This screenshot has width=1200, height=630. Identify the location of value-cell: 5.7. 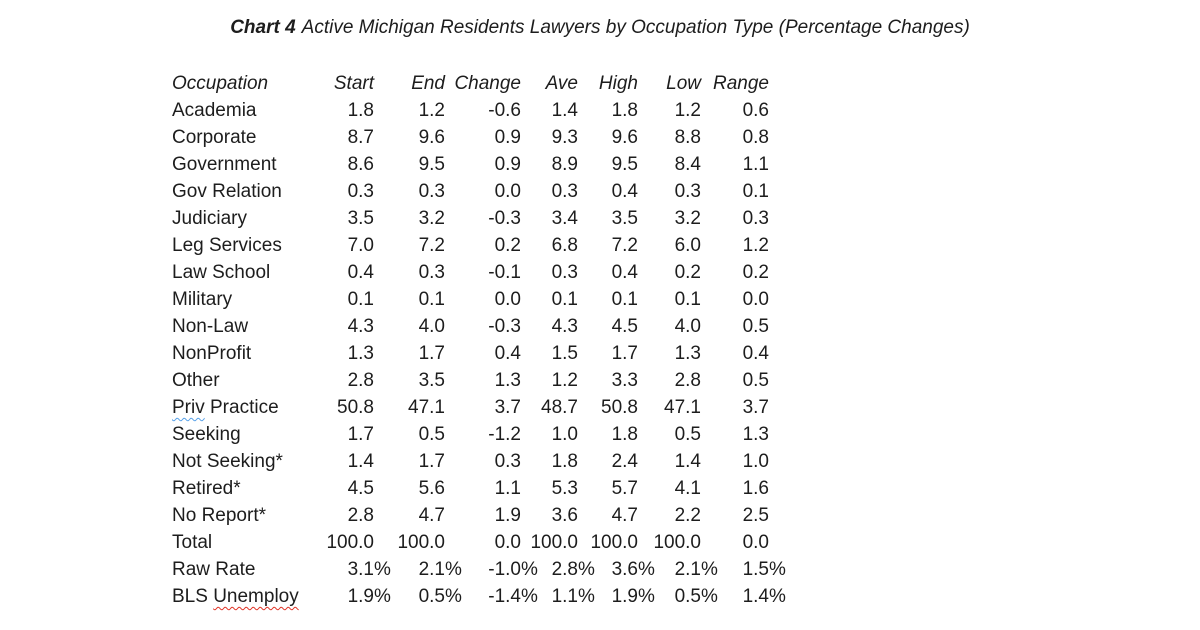
(624, 488).